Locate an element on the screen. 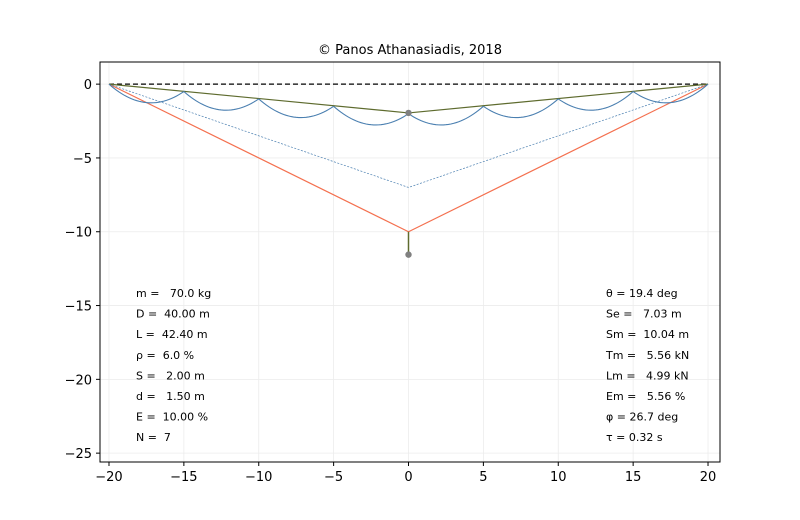 This screenshot has width=800, height=520. x-tick-label-6: 10 is located at coordinates (558, 477).